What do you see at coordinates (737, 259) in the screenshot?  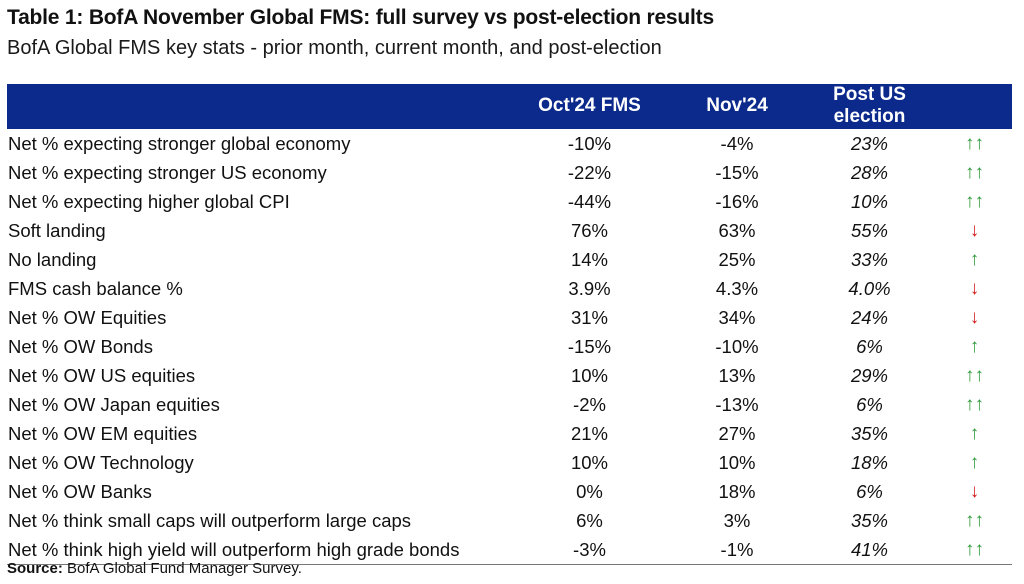 I see `nov-value: 25%` at bounding box center [737, 259].